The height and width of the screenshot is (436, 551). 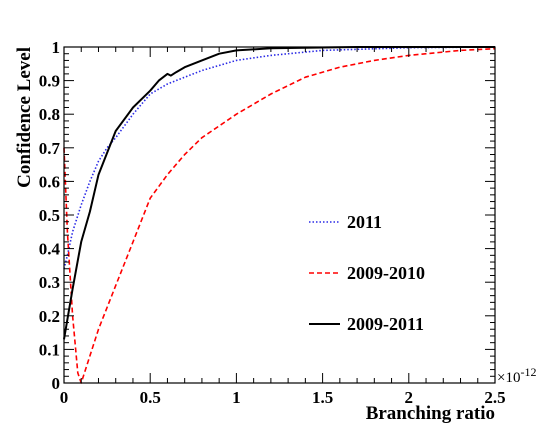 I want to click on x-tick-label: 0.5, so click(x=150, y=397).